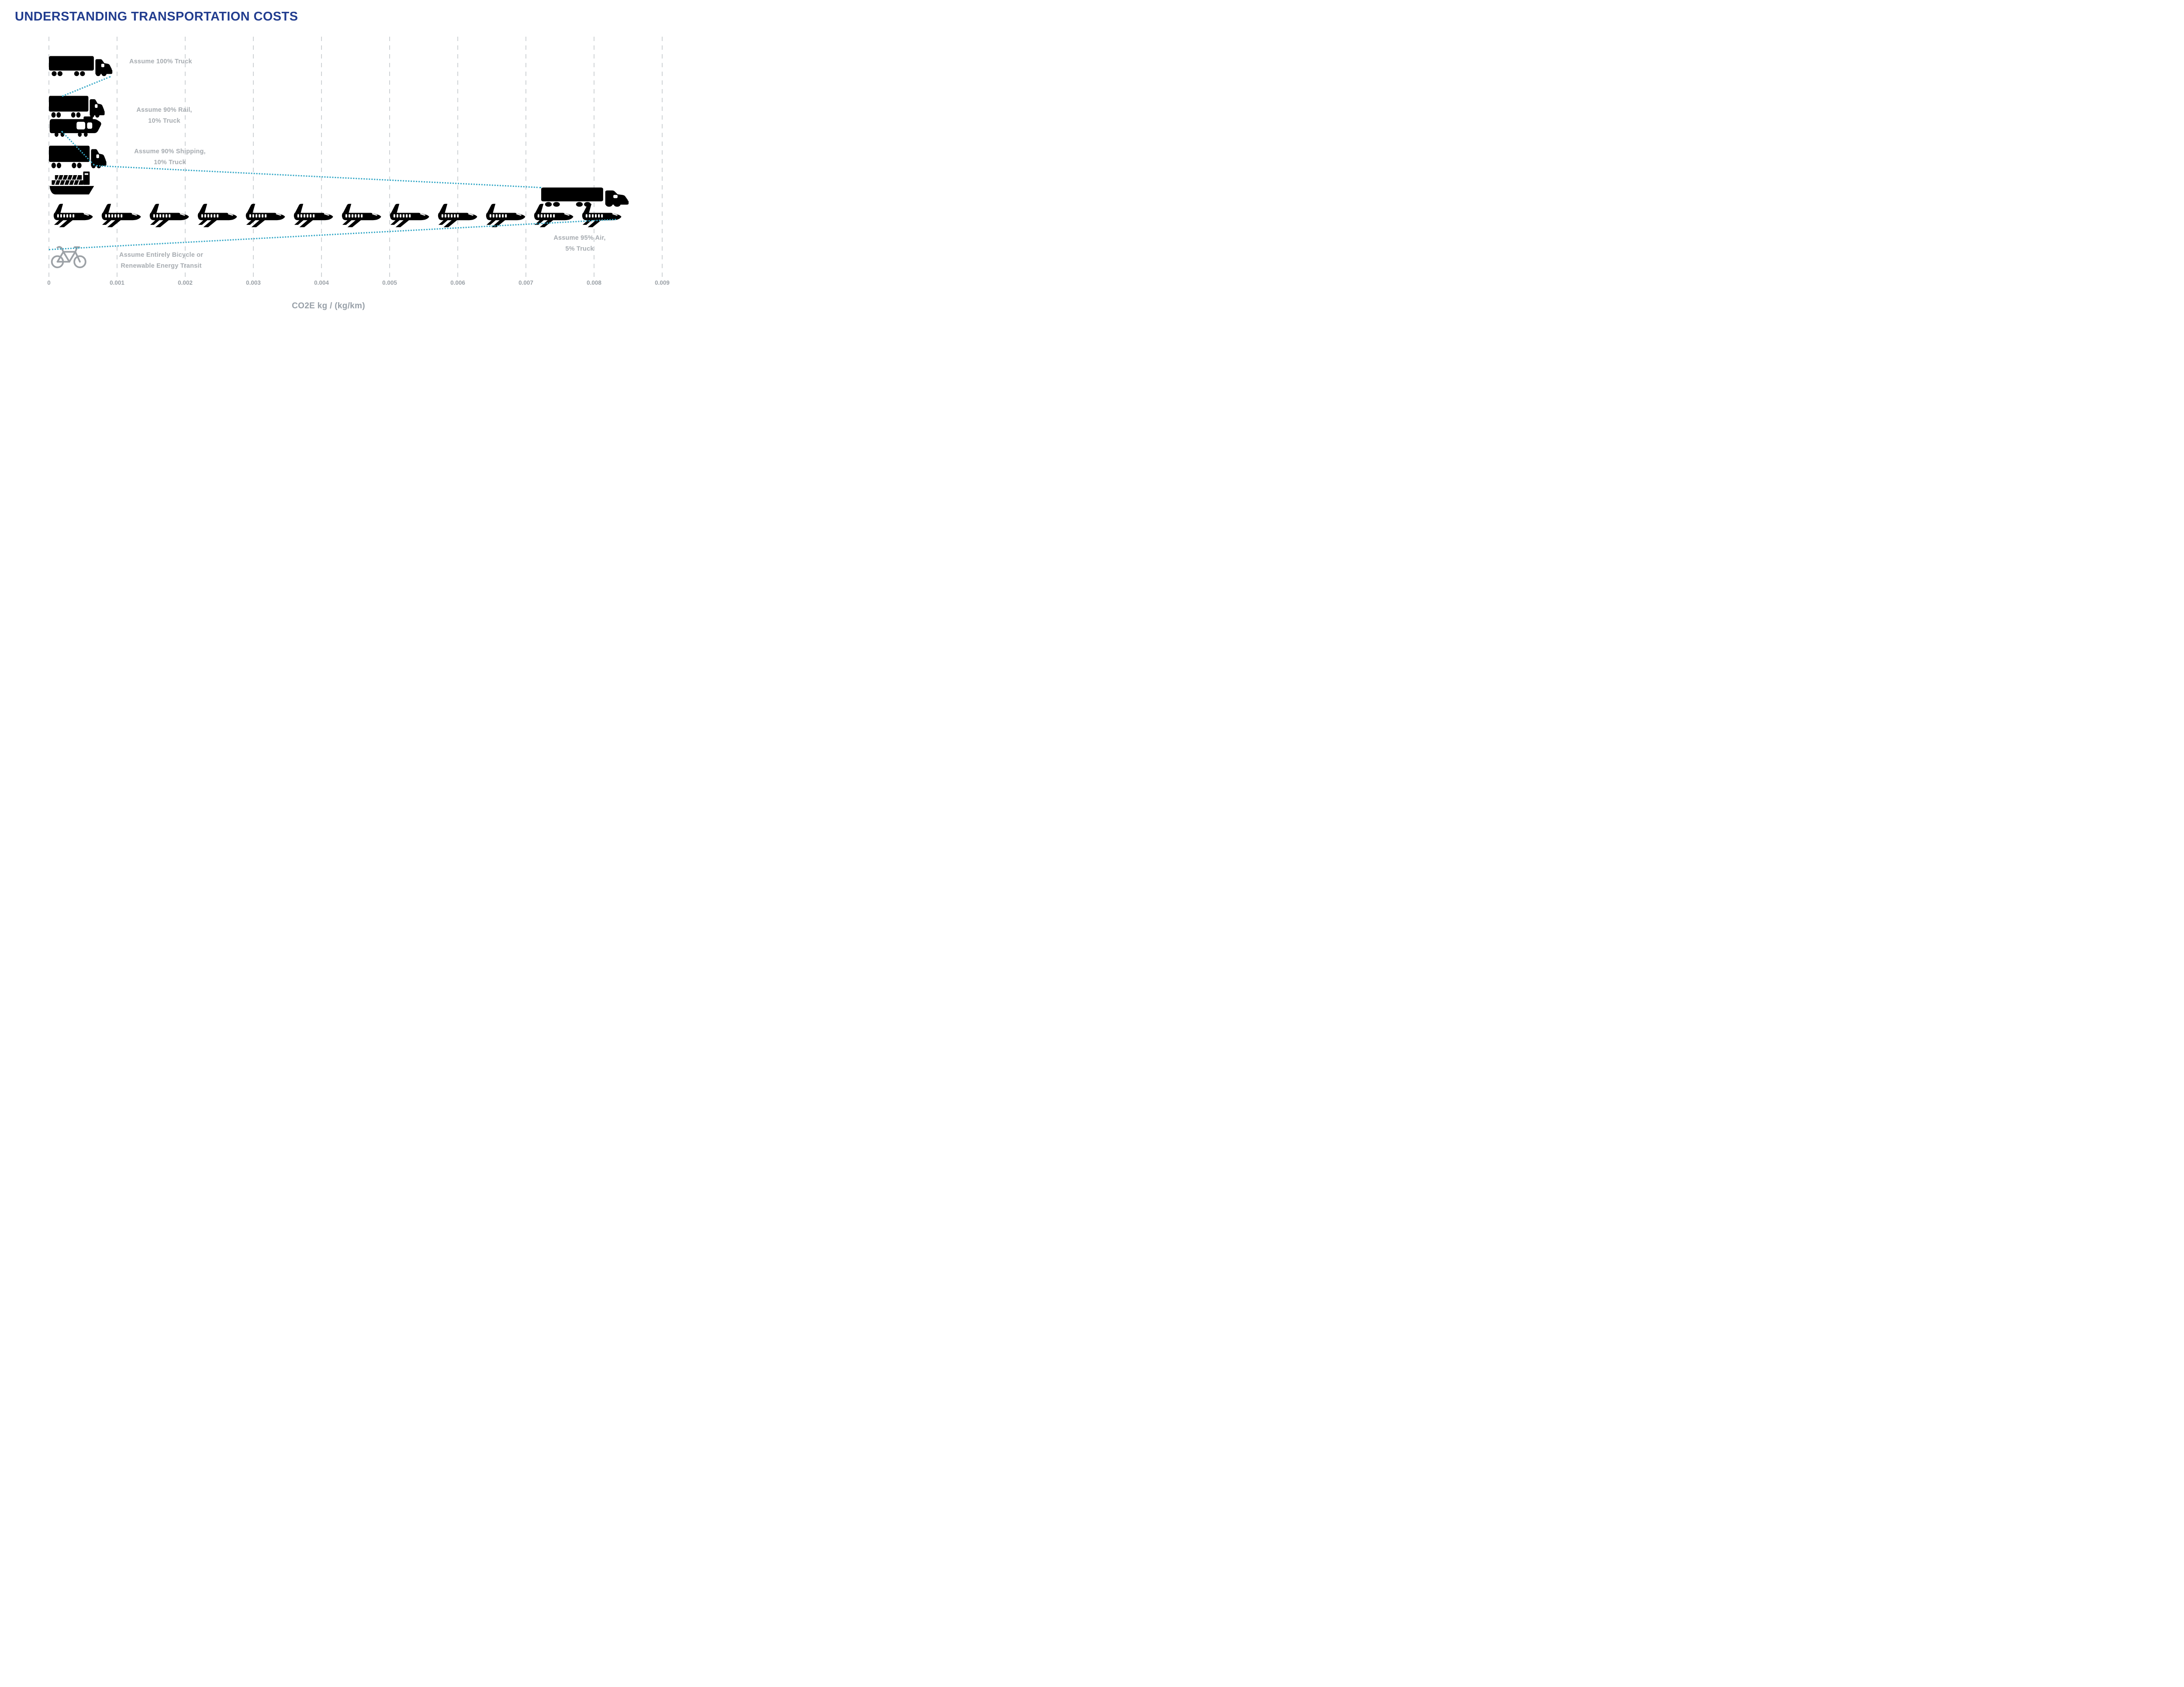 The image size is (2184, 1687). I want to click on row-label-bicycle-line1: Assume Entirely Bicycle or, so click(161, 255).